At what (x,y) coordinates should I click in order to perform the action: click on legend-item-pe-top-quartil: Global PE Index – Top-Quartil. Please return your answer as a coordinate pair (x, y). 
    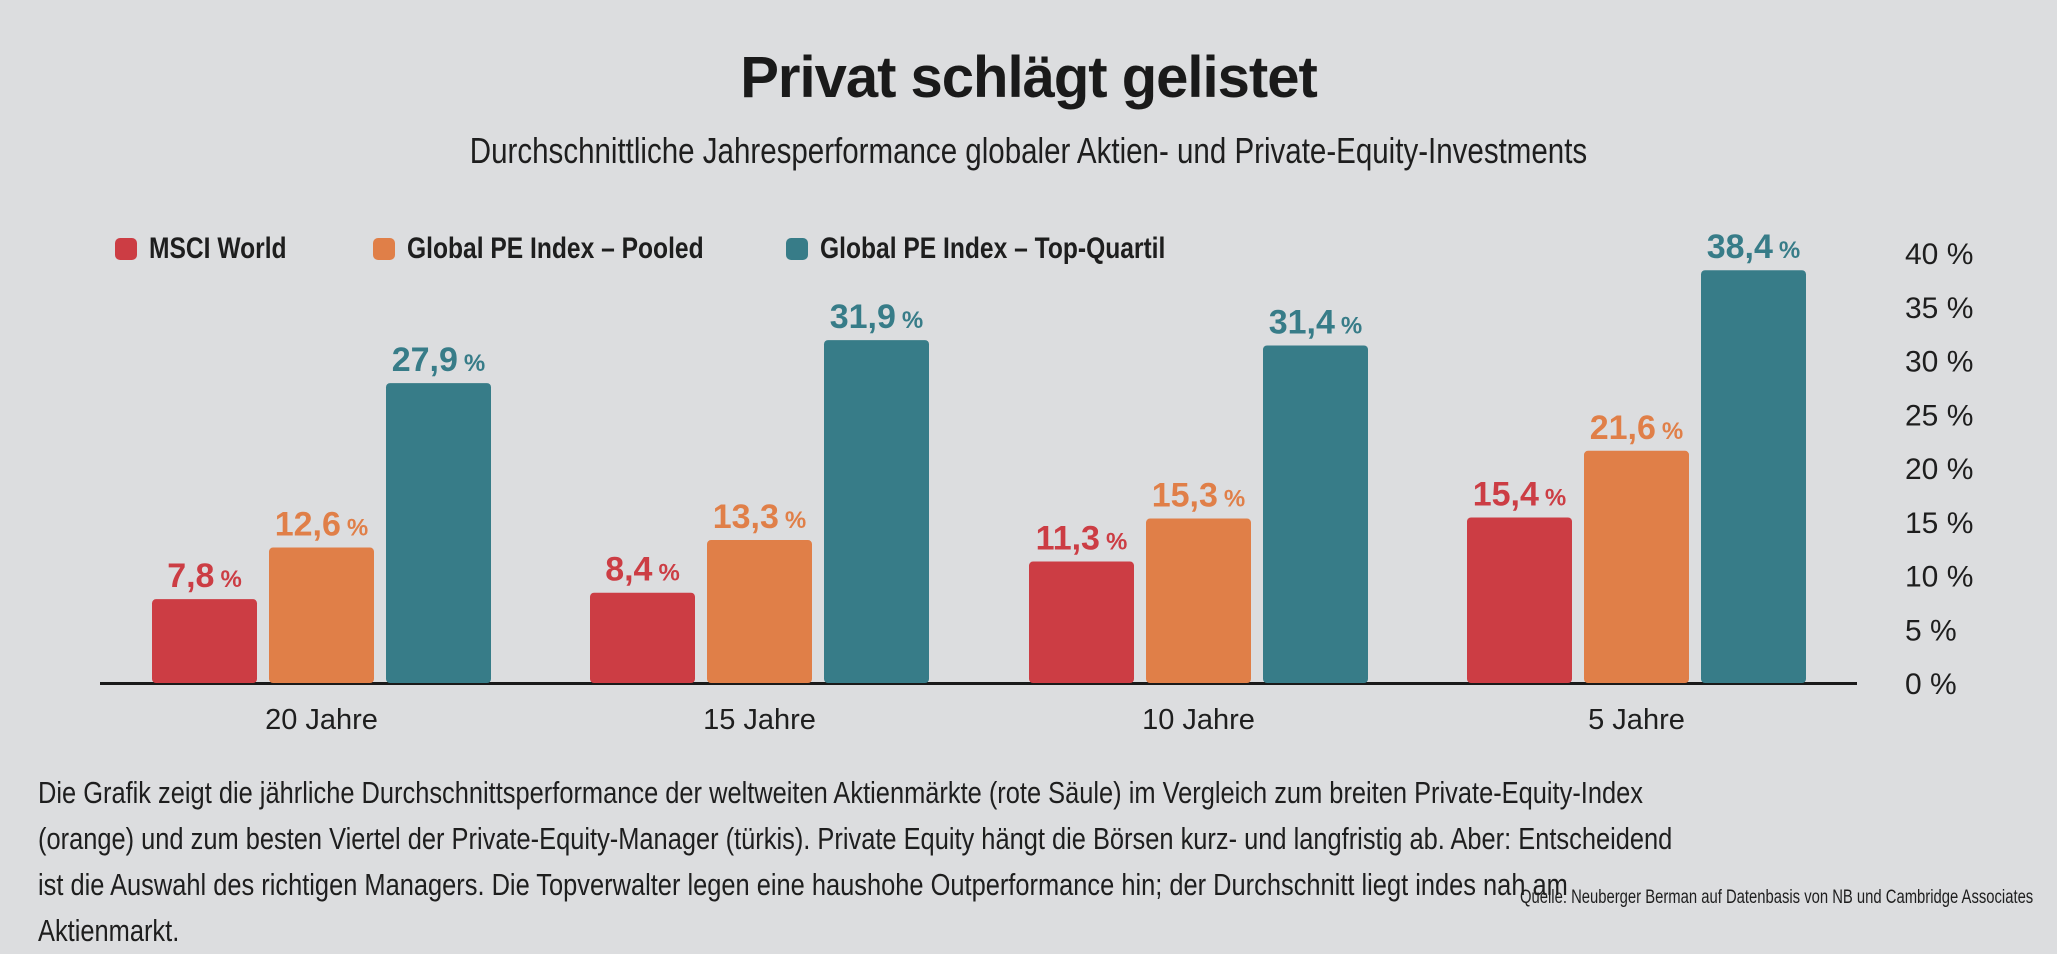
    Looking at the image, I should click on (1013, 249).